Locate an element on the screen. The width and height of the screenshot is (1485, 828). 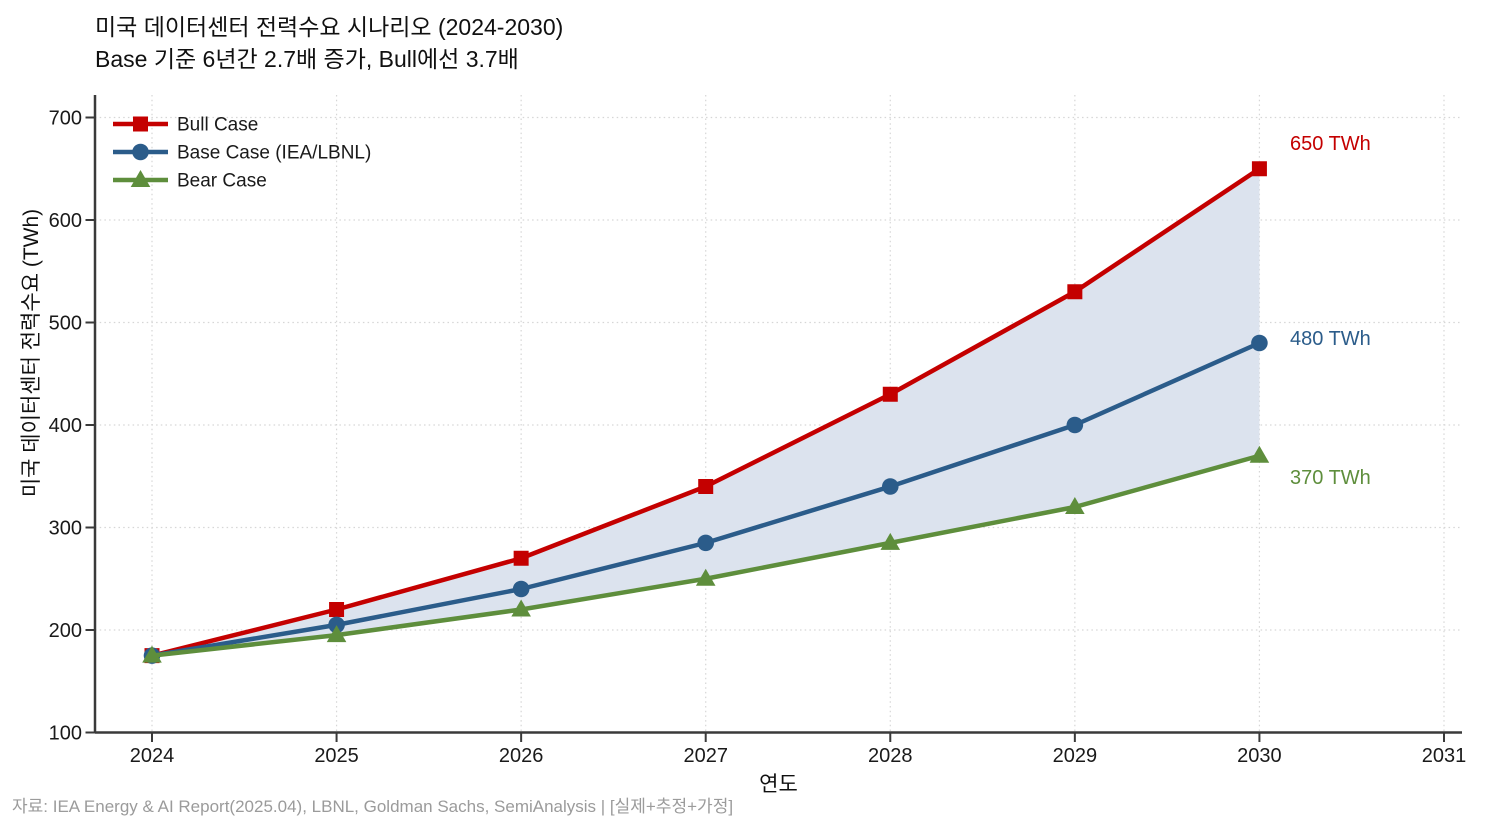
y-tick-label: 400 is located at coordinates (65, 426).